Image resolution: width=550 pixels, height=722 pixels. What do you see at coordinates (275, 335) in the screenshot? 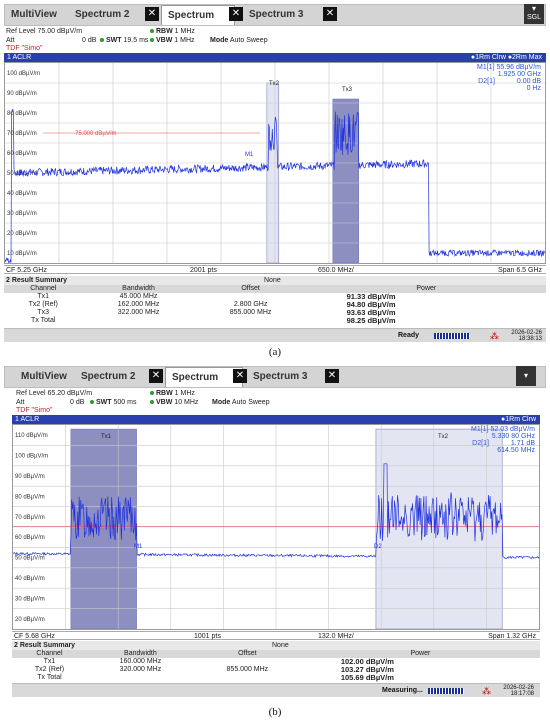
I see `status-bar: Ready ⁂ 2026-02-26 18:38:13` at bounding box center [275, 335].